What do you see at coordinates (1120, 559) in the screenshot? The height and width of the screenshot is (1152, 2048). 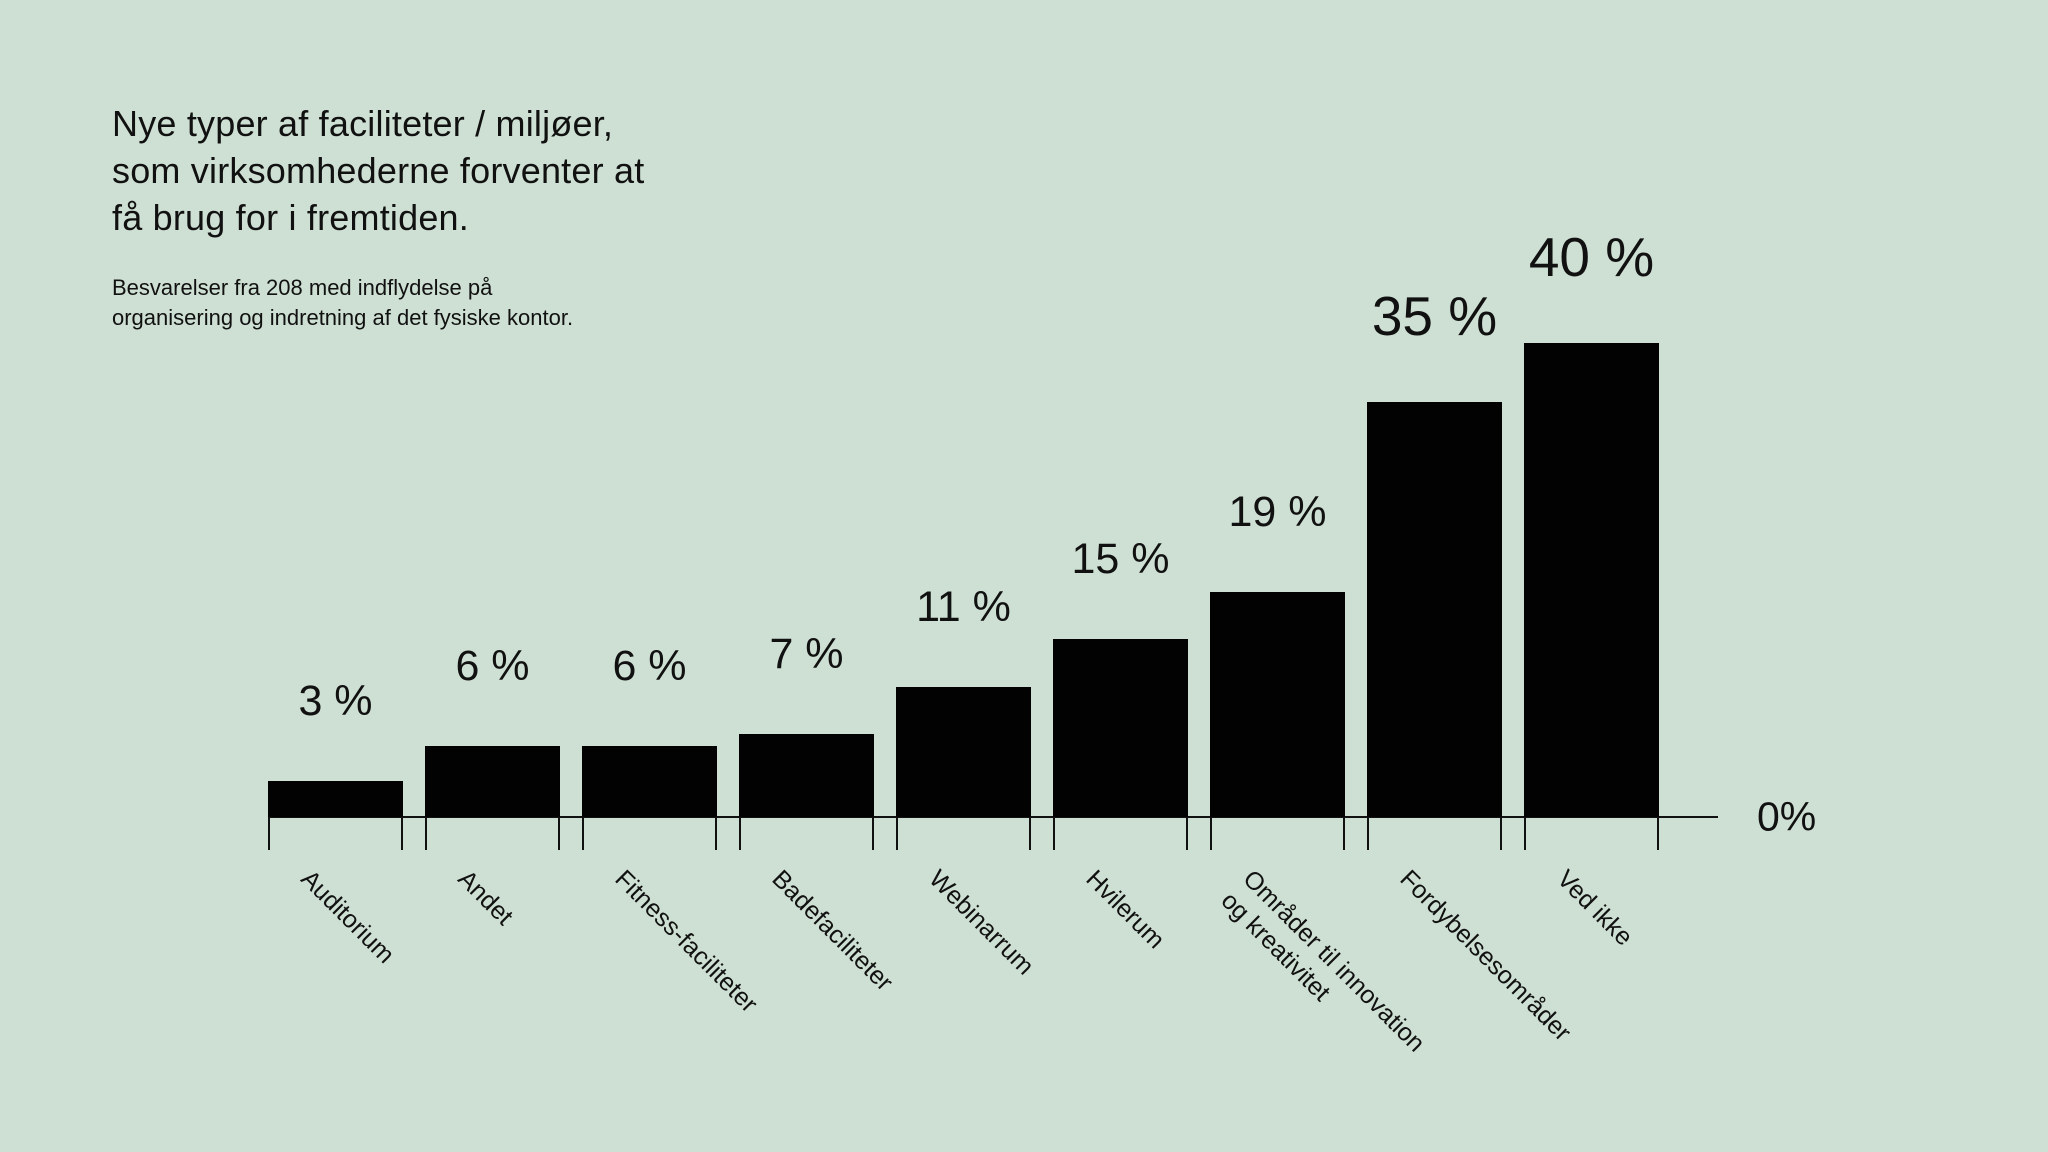 I see `bar-value-label: 15 %` at bounding box center [1120, 559].